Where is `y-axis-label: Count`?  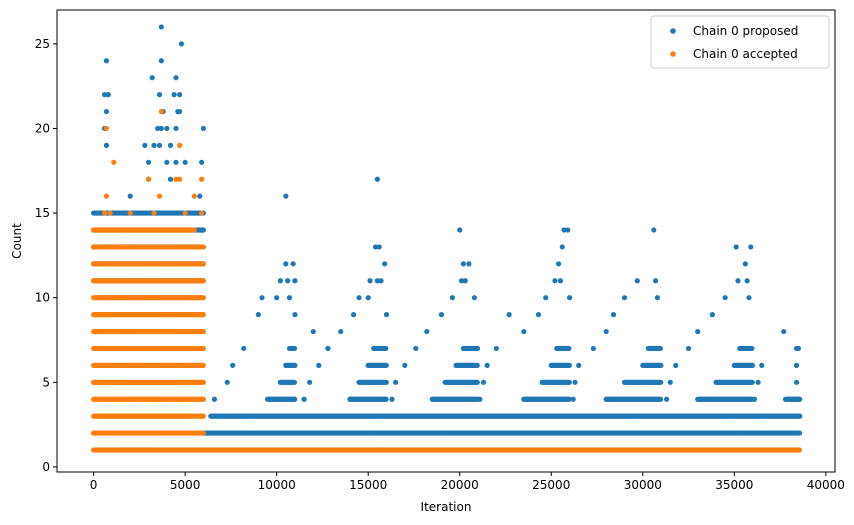 y-axis-label: Count is located at coordinates (17, 241).